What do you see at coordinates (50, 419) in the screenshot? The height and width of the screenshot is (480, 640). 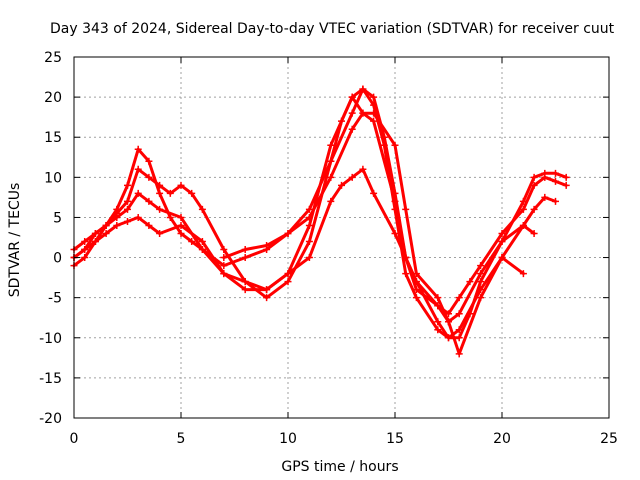 I see `y-tick-label: -20` at bounding box center [50, 419].